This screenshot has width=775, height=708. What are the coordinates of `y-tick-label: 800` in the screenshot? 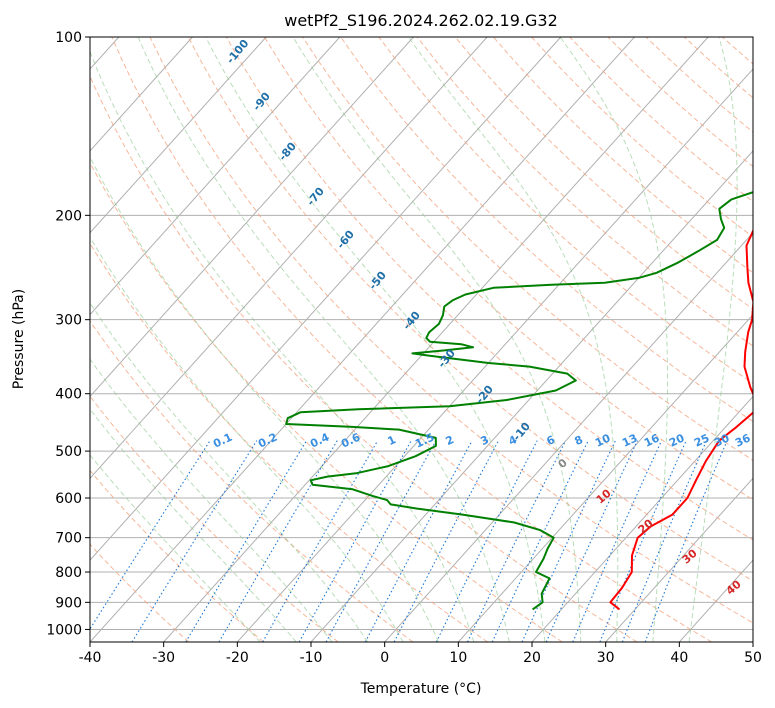 It's located at (68, 573).